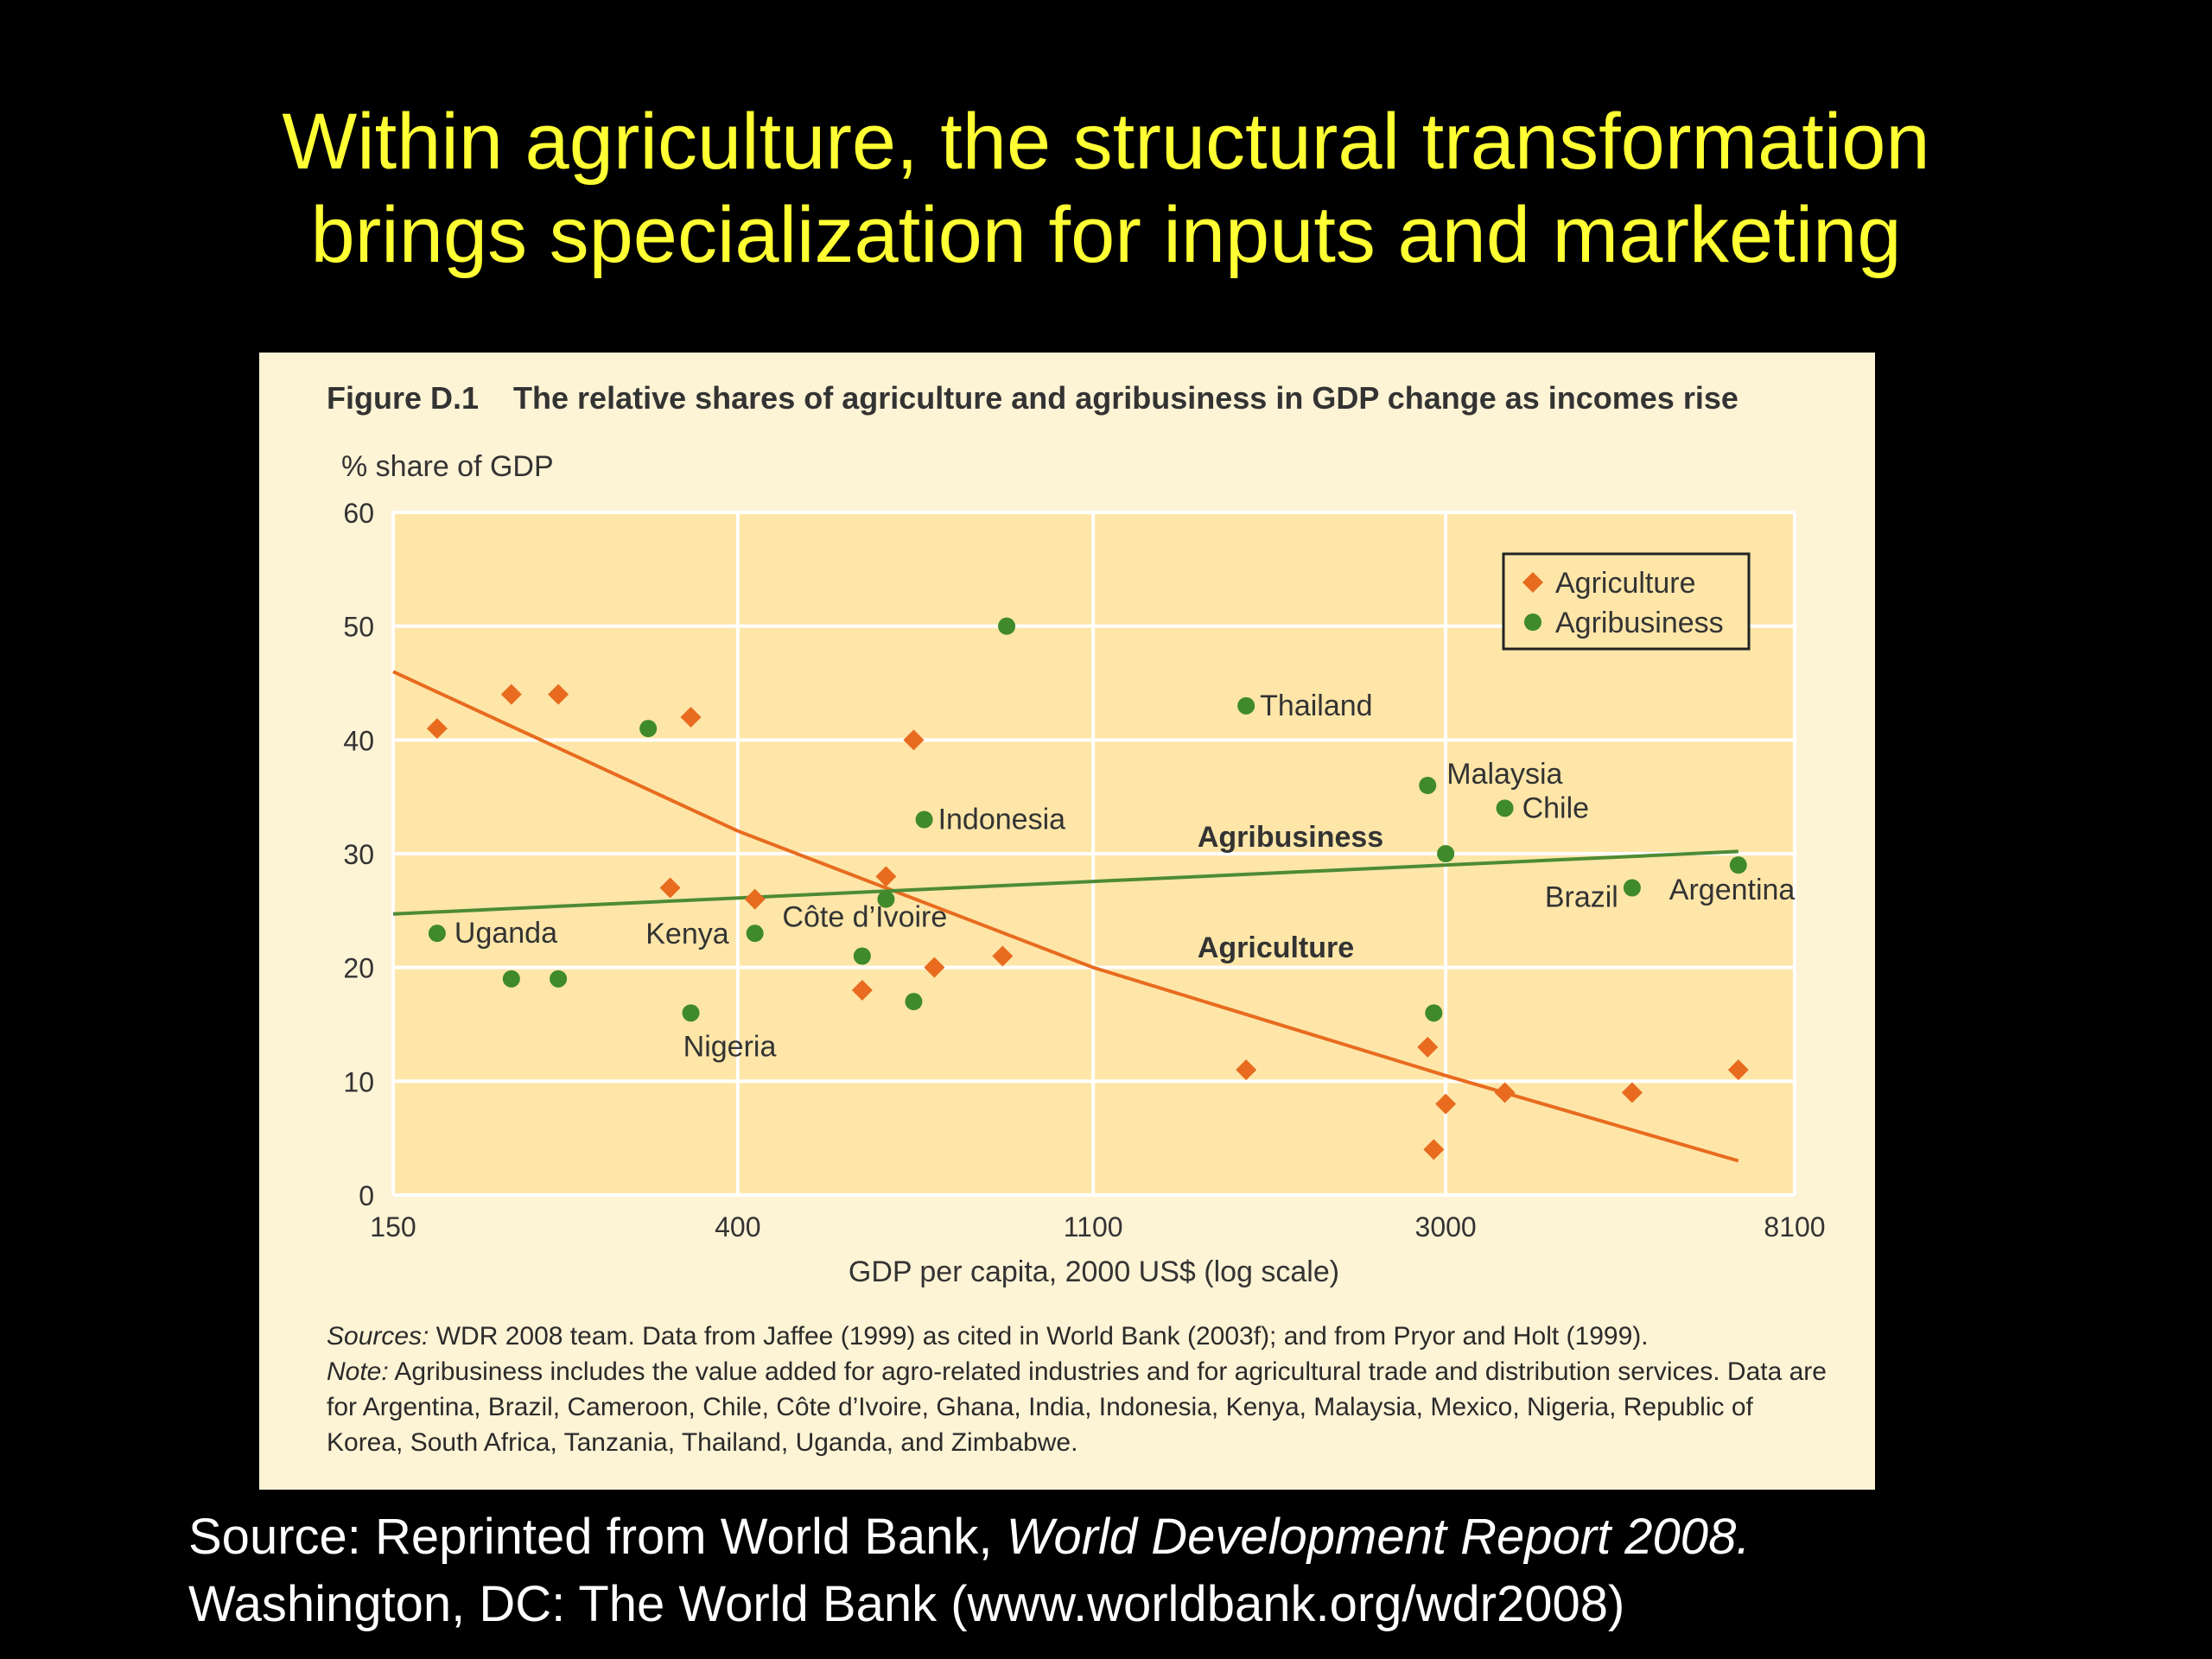  Describe the element at coordinates (358, 513) in the screenshot. I see `y-tick-label: 60` at that location.